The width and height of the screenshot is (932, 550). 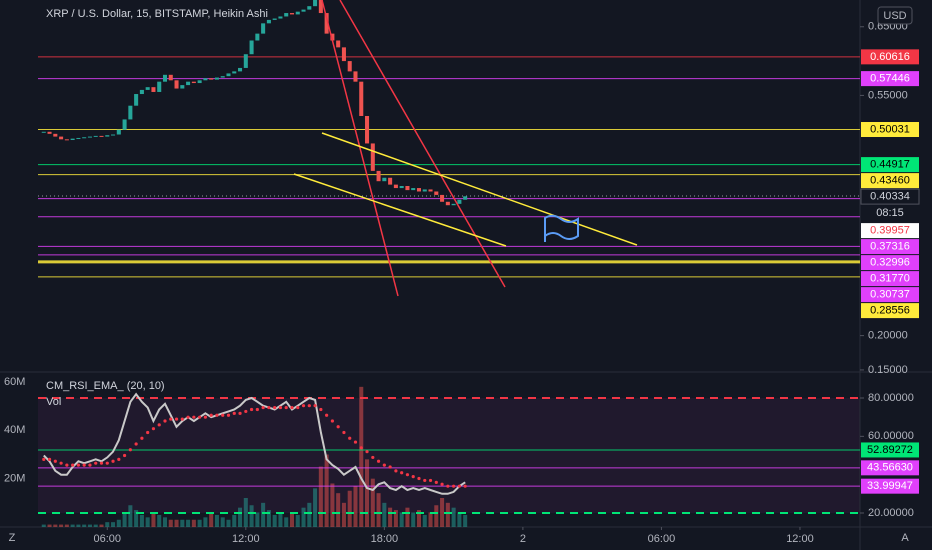 I want to click on trend-line, so click(x=422, y=144).